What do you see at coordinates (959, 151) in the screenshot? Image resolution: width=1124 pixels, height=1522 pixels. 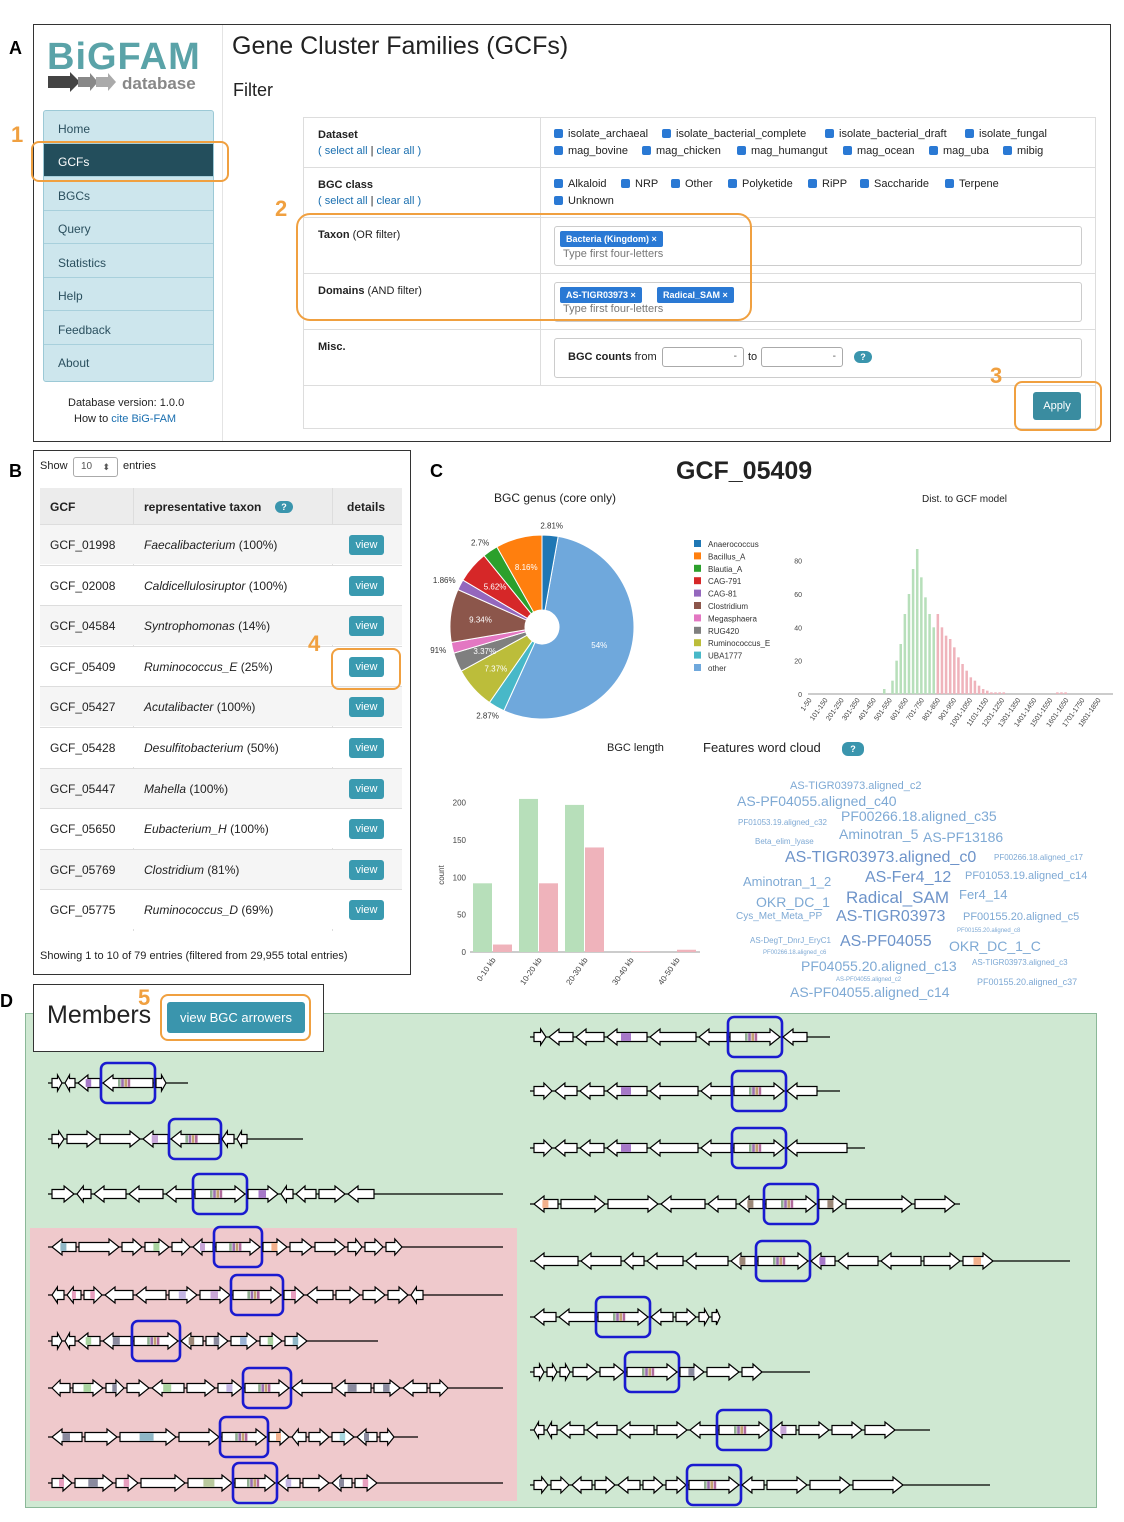 I see `checkbox-mag-uba: mag_uba` at bounding box center [959, 151].